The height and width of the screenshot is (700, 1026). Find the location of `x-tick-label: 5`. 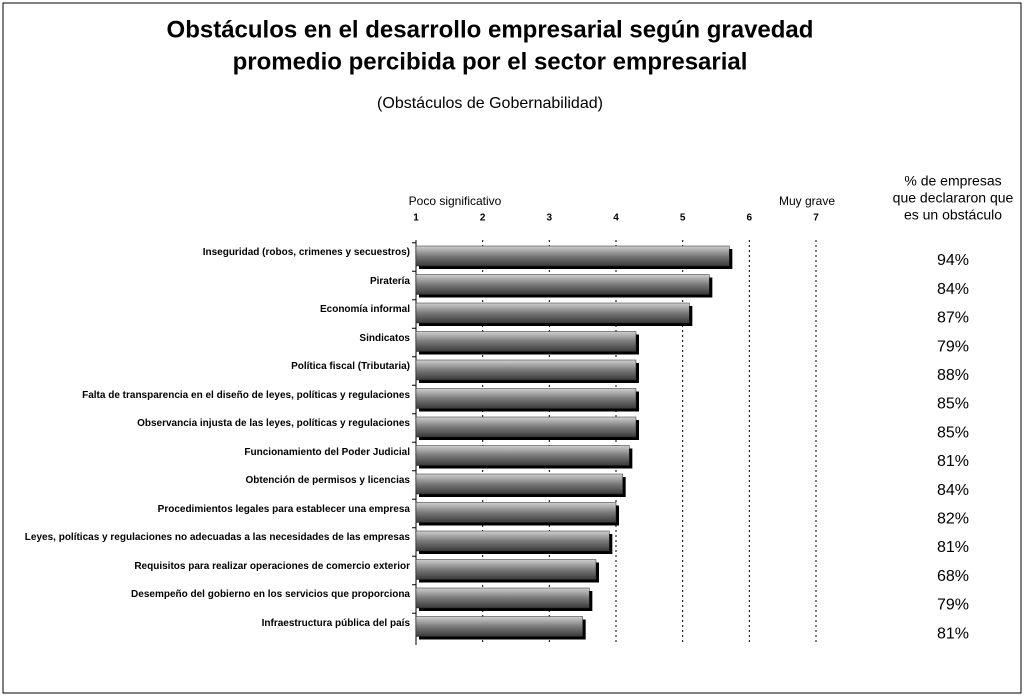

x-tick-label: 5 is located at coordinates (683, 218).